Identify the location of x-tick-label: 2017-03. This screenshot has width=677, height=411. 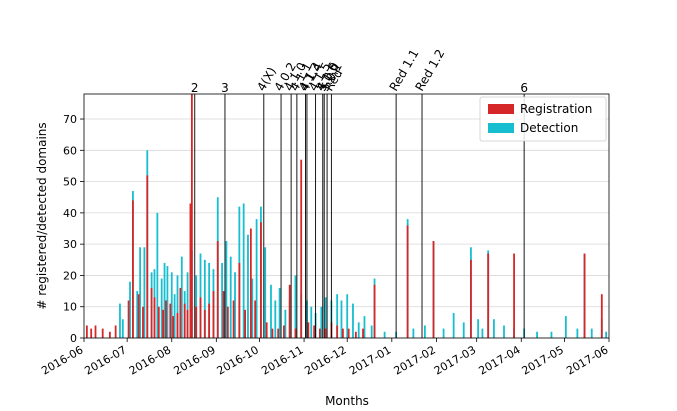
(455, 360).